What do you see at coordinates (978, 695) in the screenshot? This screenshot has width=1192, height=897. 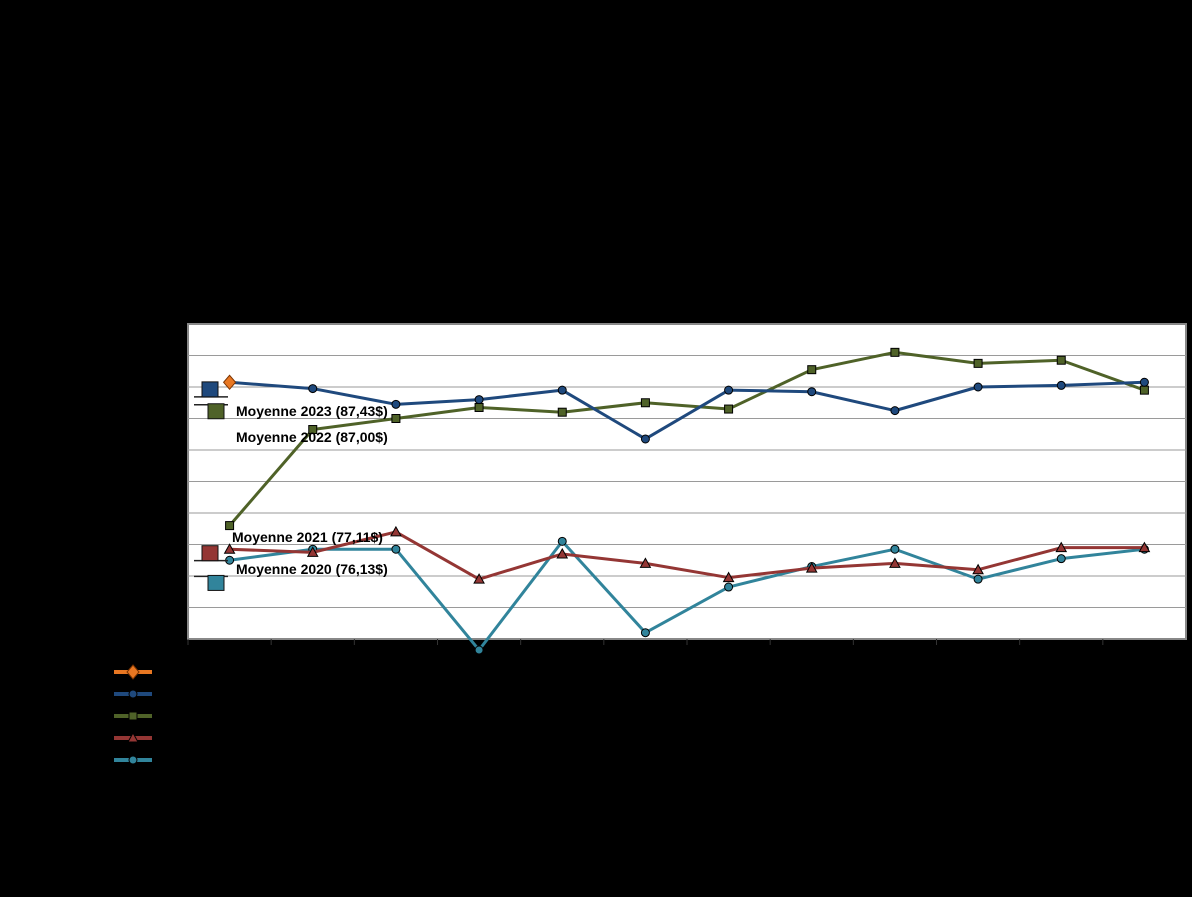 I see `table-cell: 88,01` at bounding box center [978, 695].